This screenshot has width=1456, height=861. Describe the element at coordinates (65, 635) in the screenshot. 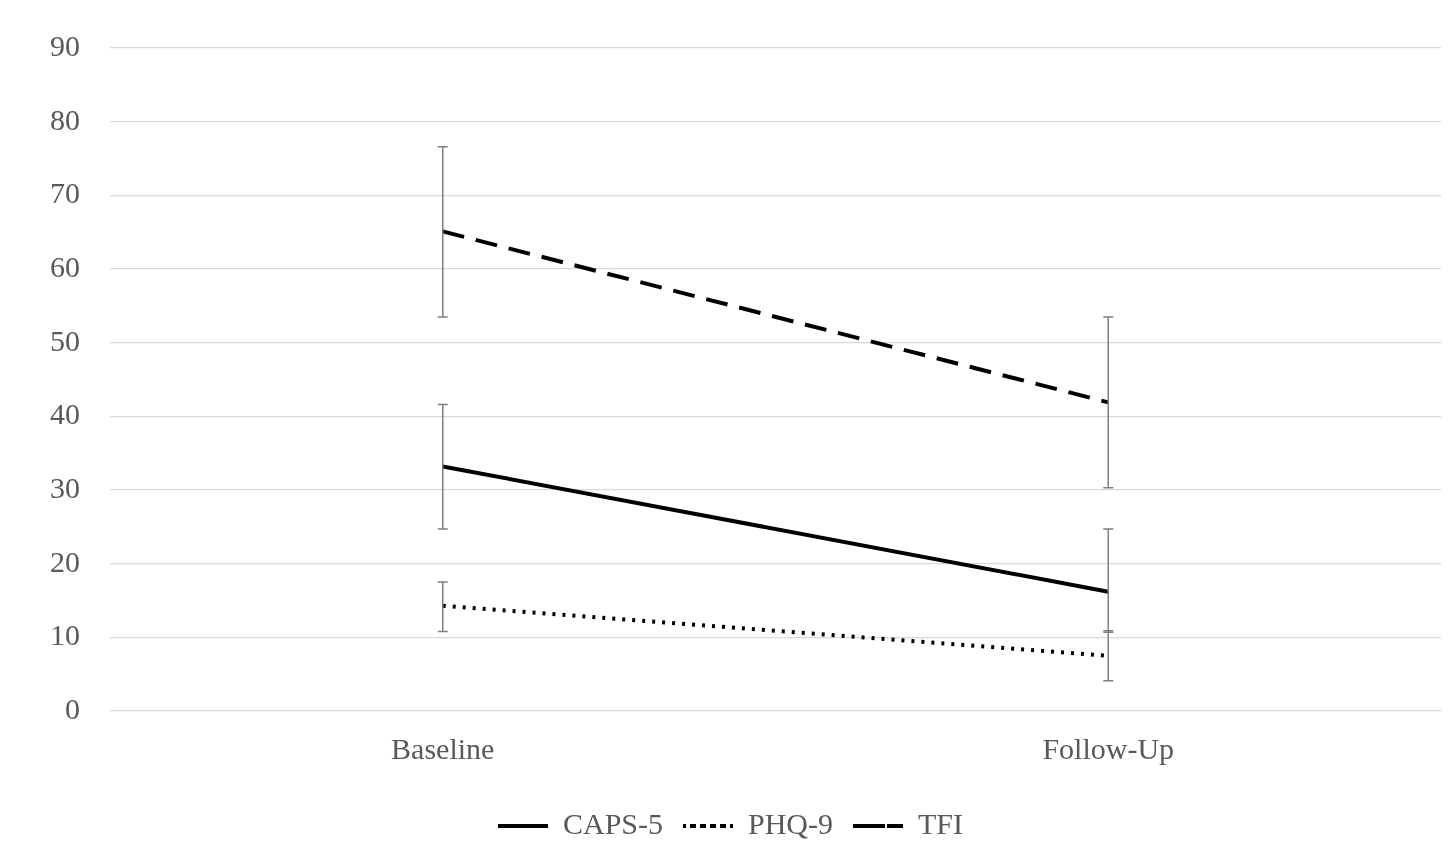

I see `y-tick-label: 10` at that location.